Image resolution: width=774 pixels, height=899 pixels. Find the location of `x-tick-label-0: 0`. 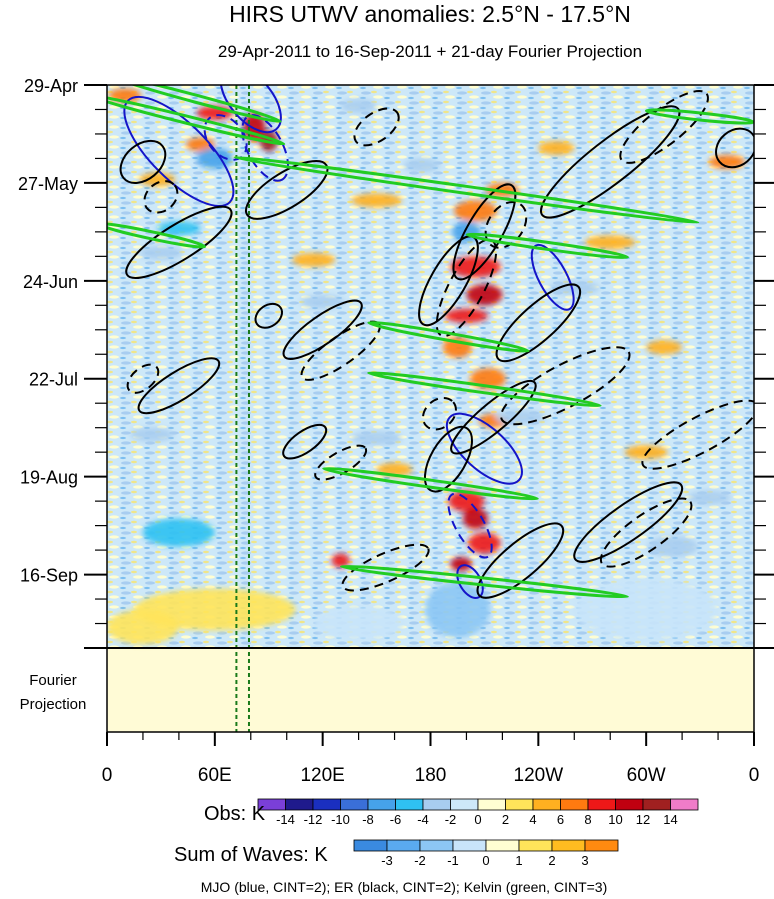

x-tick-label-0: 0 is located at coordinates (107, 775).